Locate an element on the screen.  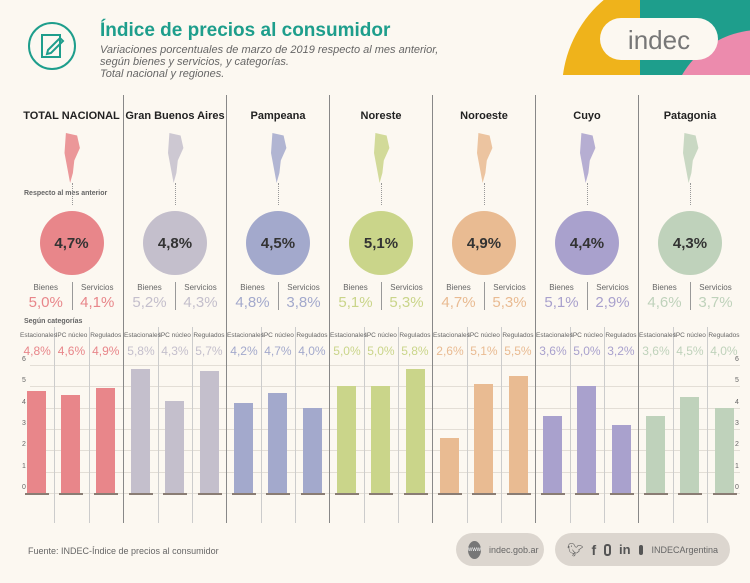
general-value-circle: 4,3% is located at coordinates (690, 243).